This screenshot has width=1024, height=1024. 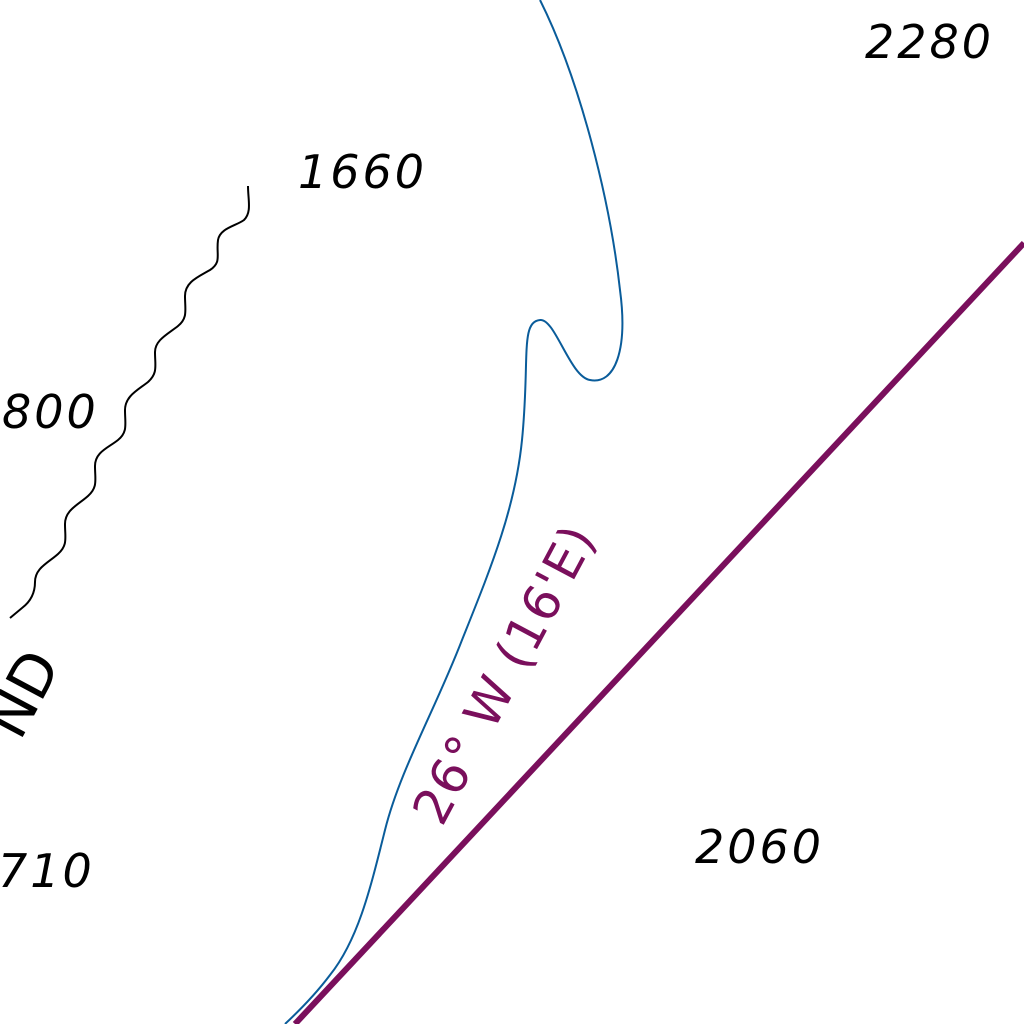 I want to click on magnetic-variation-label: 26° W (16'E), so click(x=504, y=674).